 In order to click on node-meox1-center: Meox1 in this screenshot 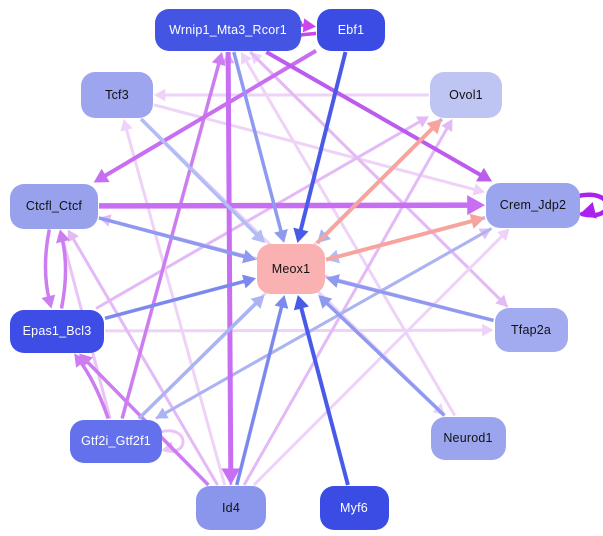, I will do `click(291, 269)`.